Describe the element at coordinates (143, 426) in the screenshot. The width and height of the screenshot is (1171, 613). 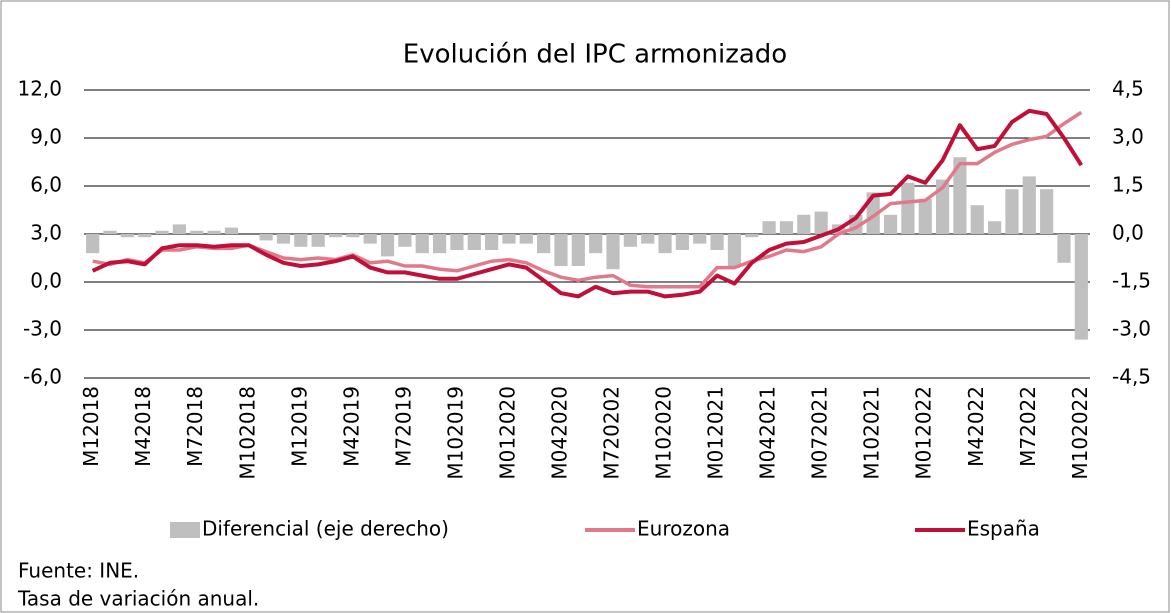
I see `x-tick-label: M42018` at that location.